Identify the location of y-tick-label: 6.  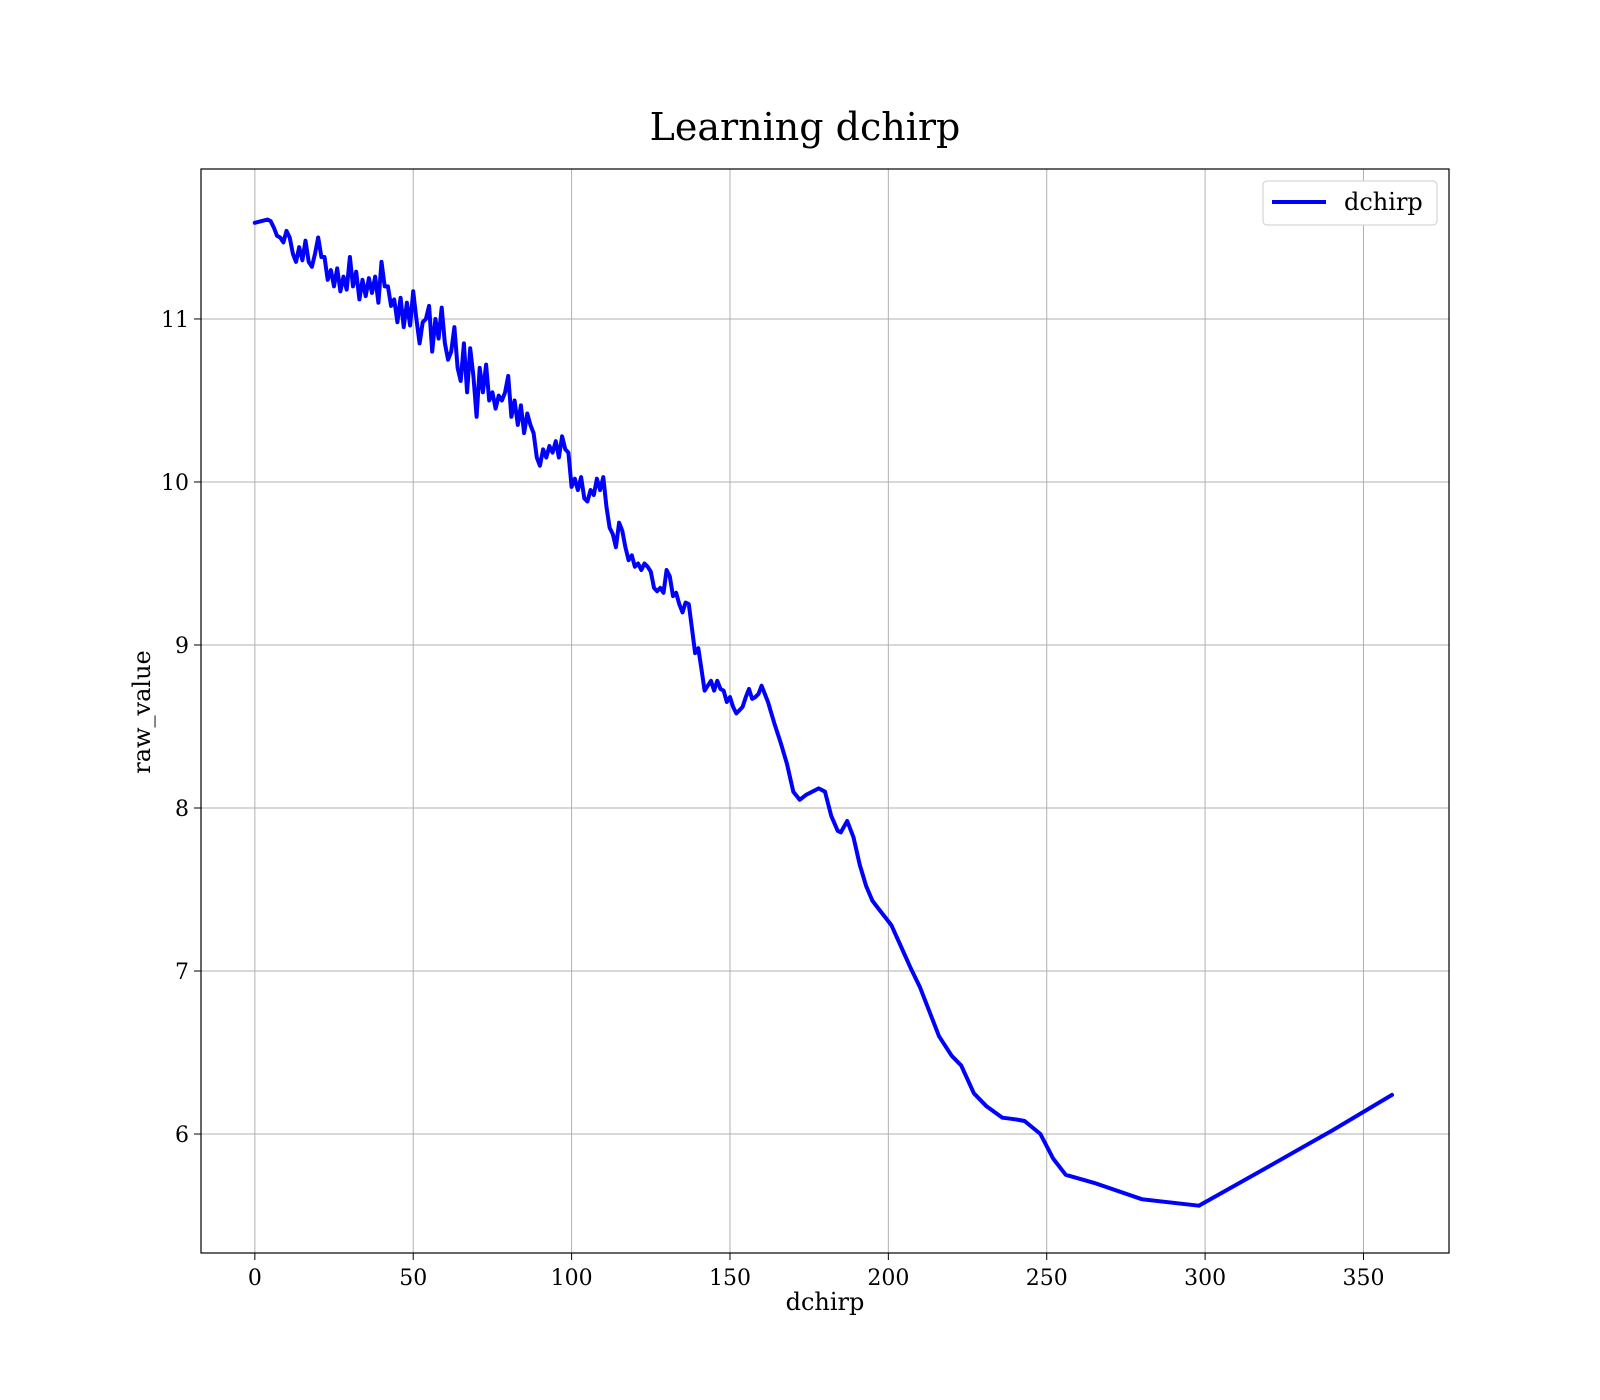
(182, 1135).